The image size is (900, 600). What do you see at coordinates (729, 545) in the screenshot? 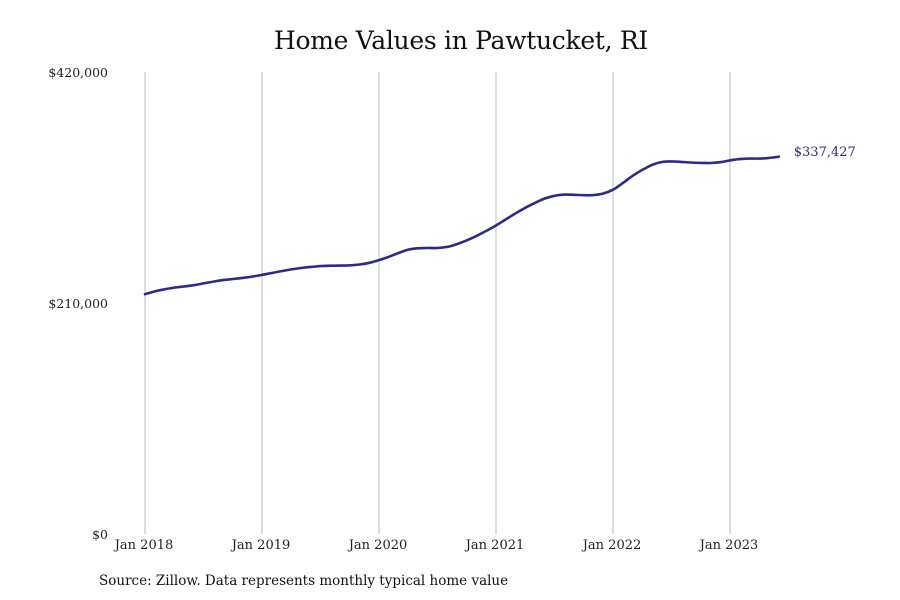
I see `x-tick-label-2023: Jan 2023` at bounding box center [729, 545].